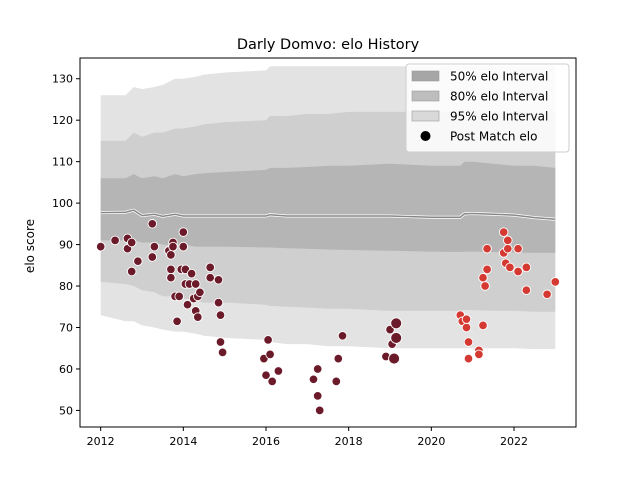  I want to click on y-axis-label: elo score, so click(30, 246).